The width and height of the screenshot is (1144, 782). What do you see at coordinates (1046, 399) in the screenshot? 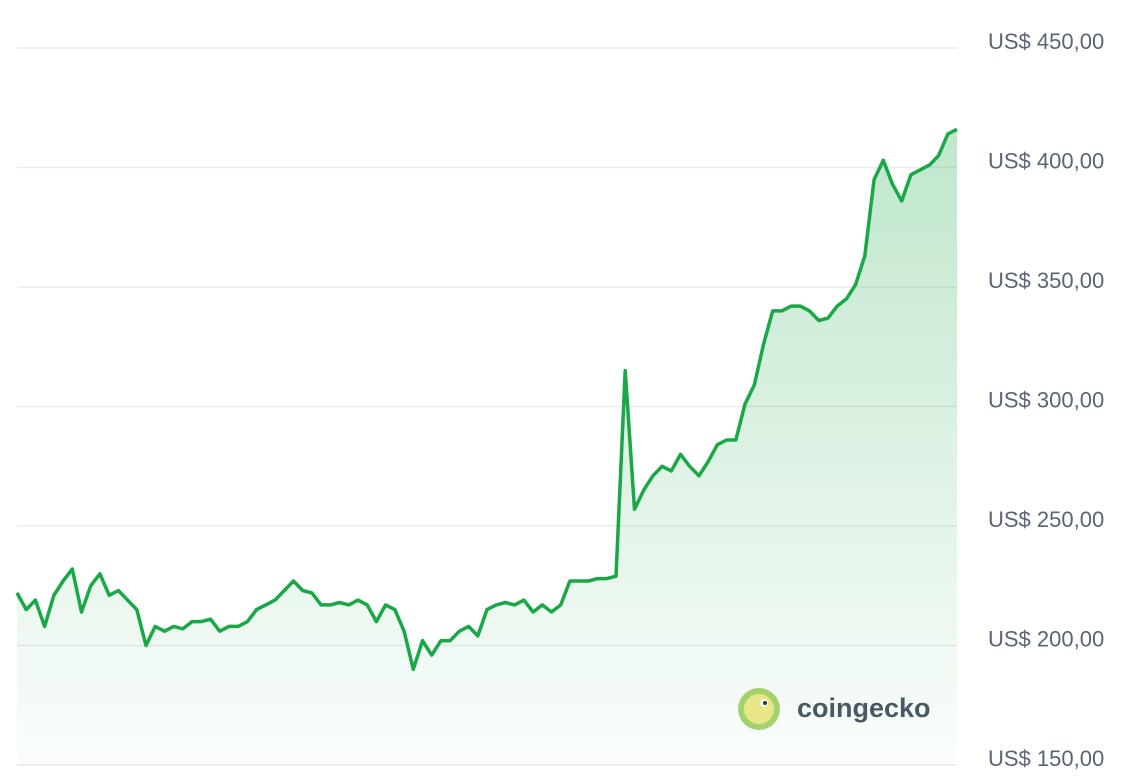
I see `y-tick-label: US$ 300,00` at bounding box center [1046, 399].